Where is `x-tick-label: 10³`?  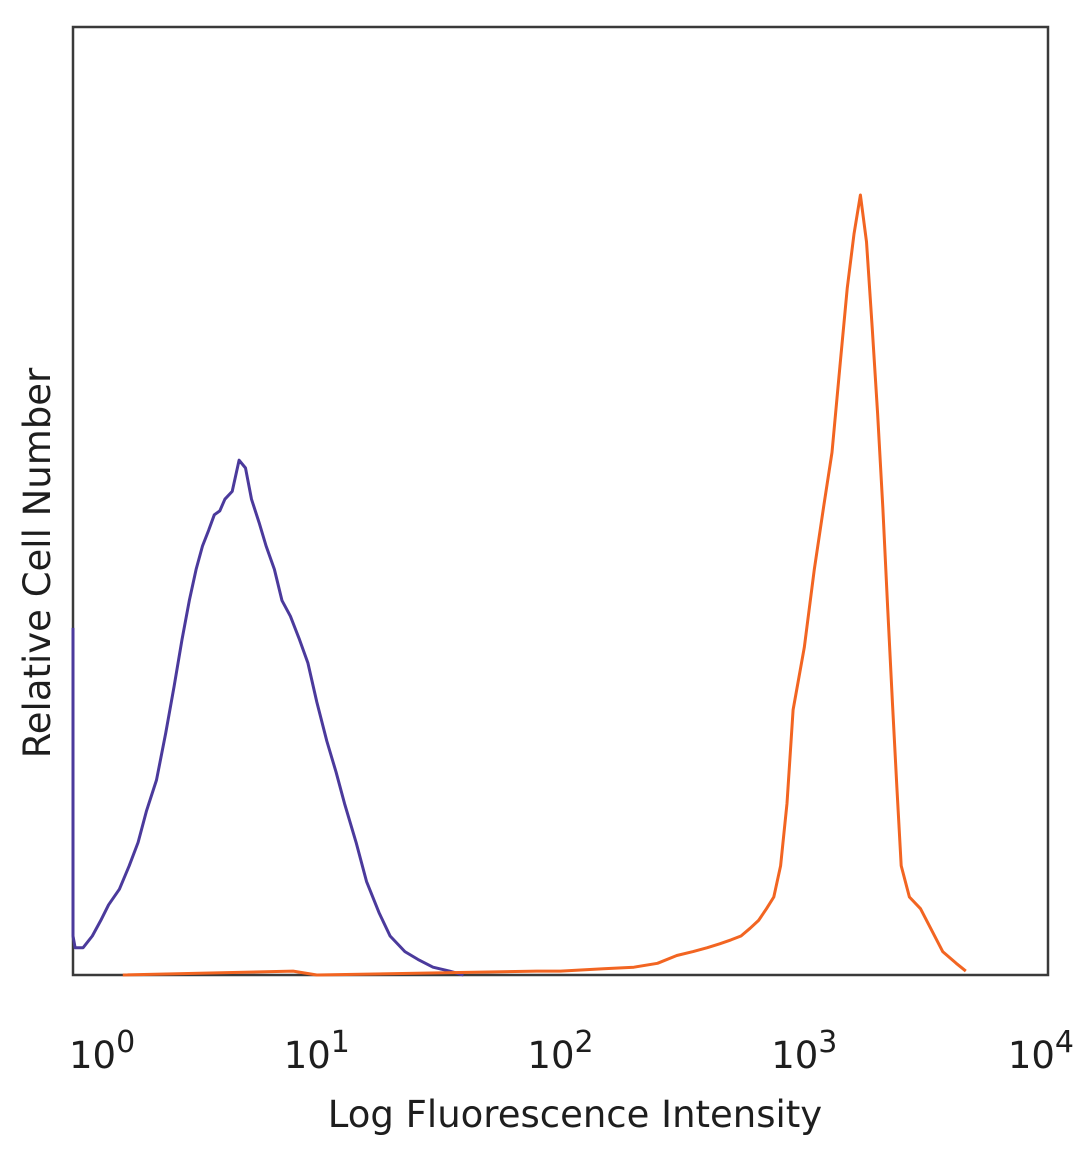 x-tick-label: 10³ is located at coordinates (804, 1051).